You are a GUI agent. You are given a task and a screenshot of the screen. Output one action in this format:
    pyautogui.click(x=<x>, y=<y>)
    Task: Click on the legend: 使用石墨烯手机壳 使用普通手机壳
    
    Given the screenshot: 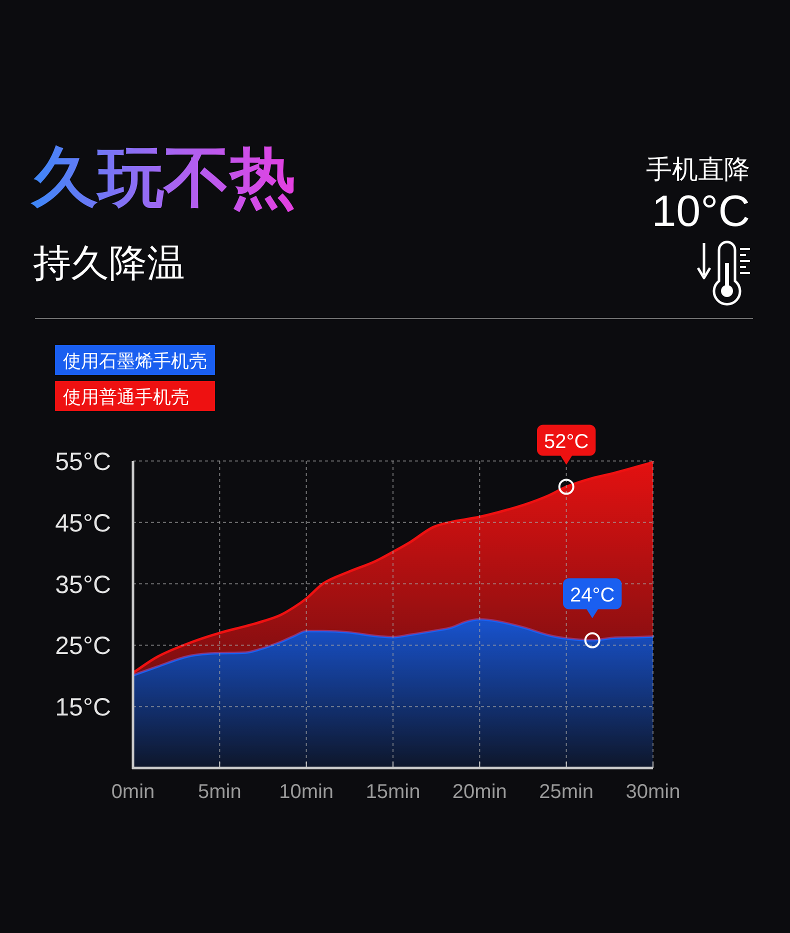 What is the action you would take?
    pyautogui.click(x=135, y=378)
    